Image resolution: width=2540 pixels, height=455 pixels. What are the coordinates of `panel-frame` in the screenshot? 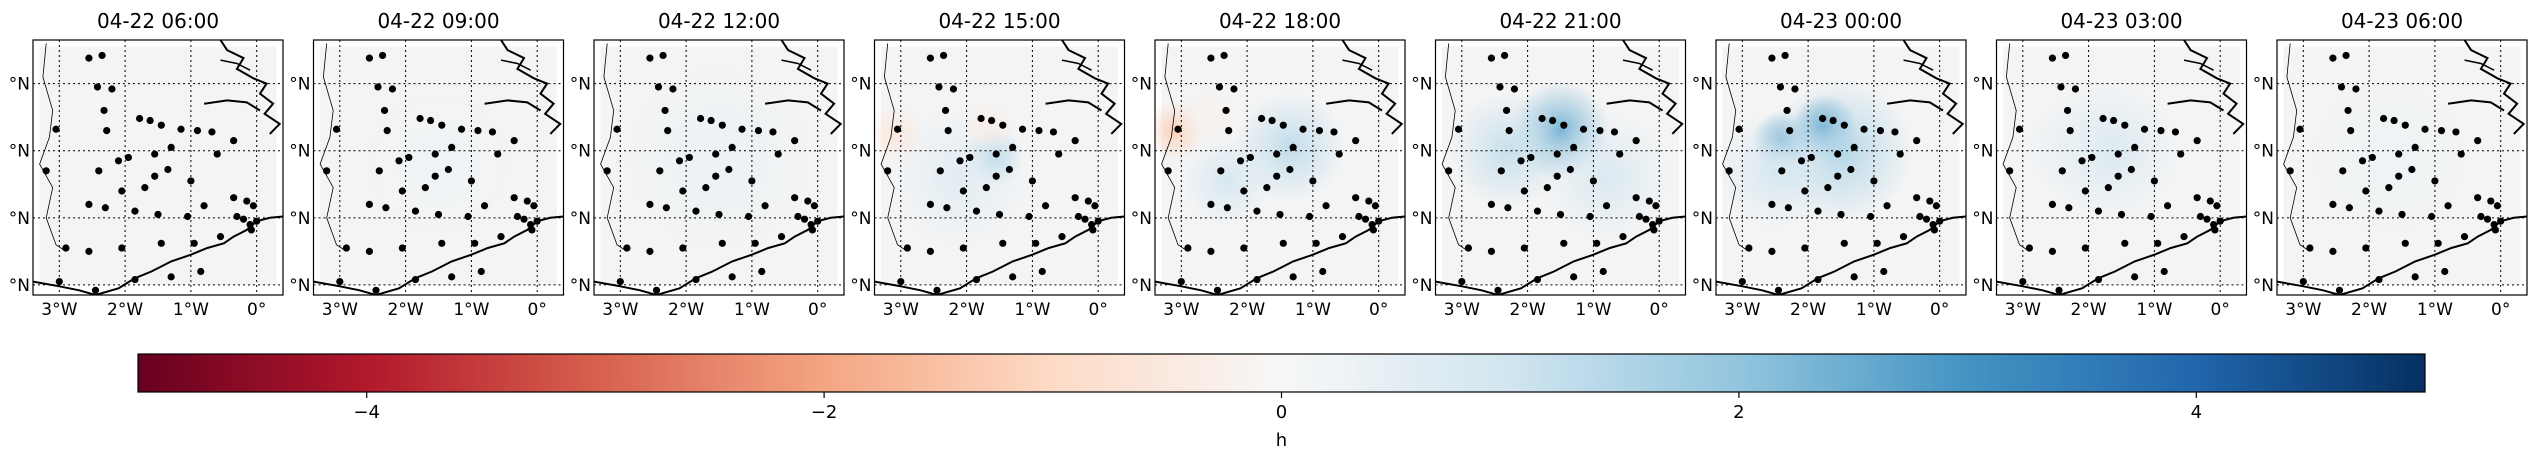 It's located at (1560, 167).